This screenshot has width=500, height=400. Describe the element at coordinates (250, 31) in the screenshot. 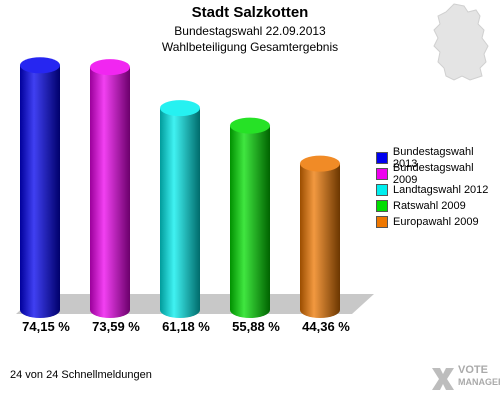

I see `chart-subtitle: Bundestagswahl 22.09.2013` at that location.